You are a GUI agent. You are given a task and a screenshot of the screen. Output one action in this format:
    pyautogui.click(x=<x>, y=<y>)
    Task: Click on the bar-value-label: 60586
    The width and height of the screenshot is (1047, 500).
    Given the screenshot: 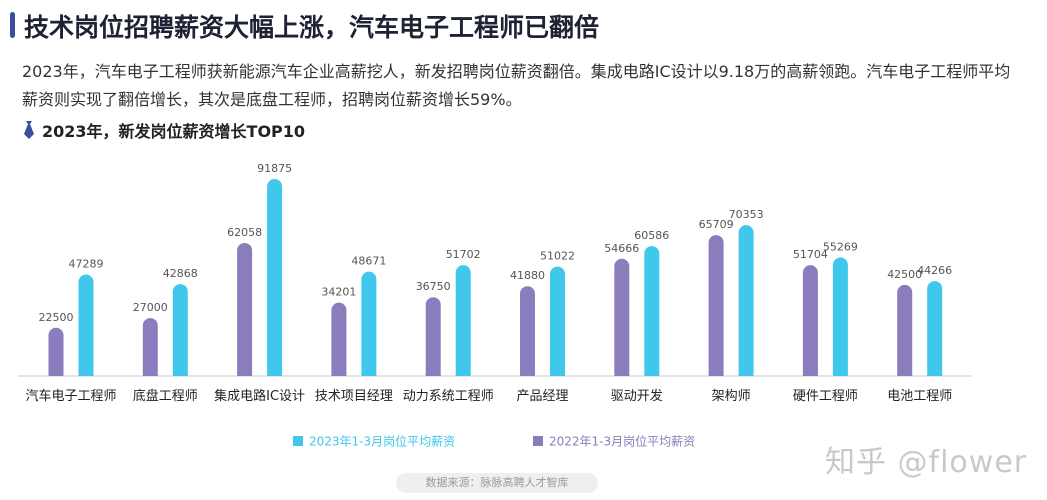 What is the action you would take?
    pyautogui.click(x=651, y=235)
    